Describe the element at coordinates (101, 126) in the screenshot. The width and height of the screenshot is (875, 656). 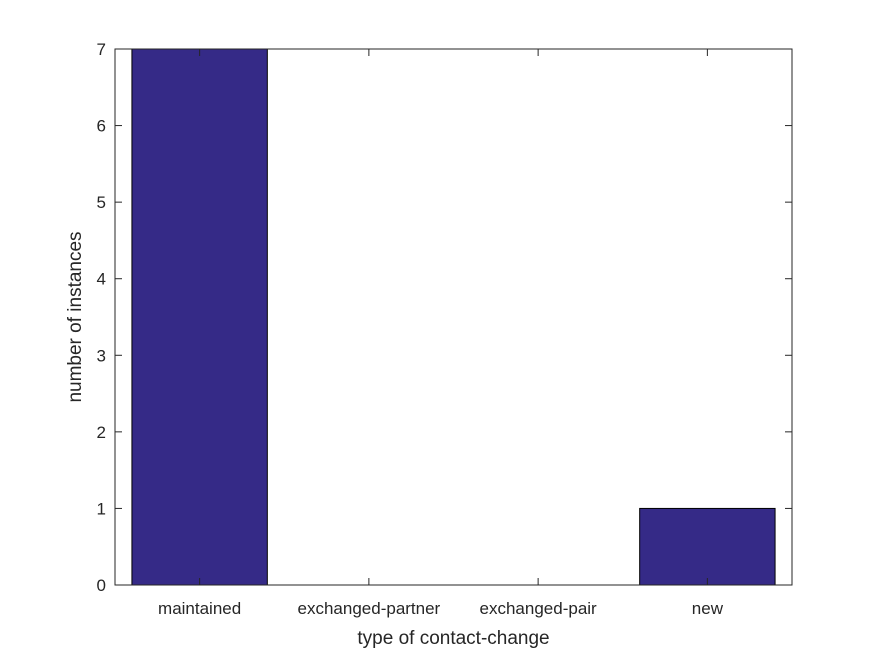
I see `y-tick-label: 6` at that location.